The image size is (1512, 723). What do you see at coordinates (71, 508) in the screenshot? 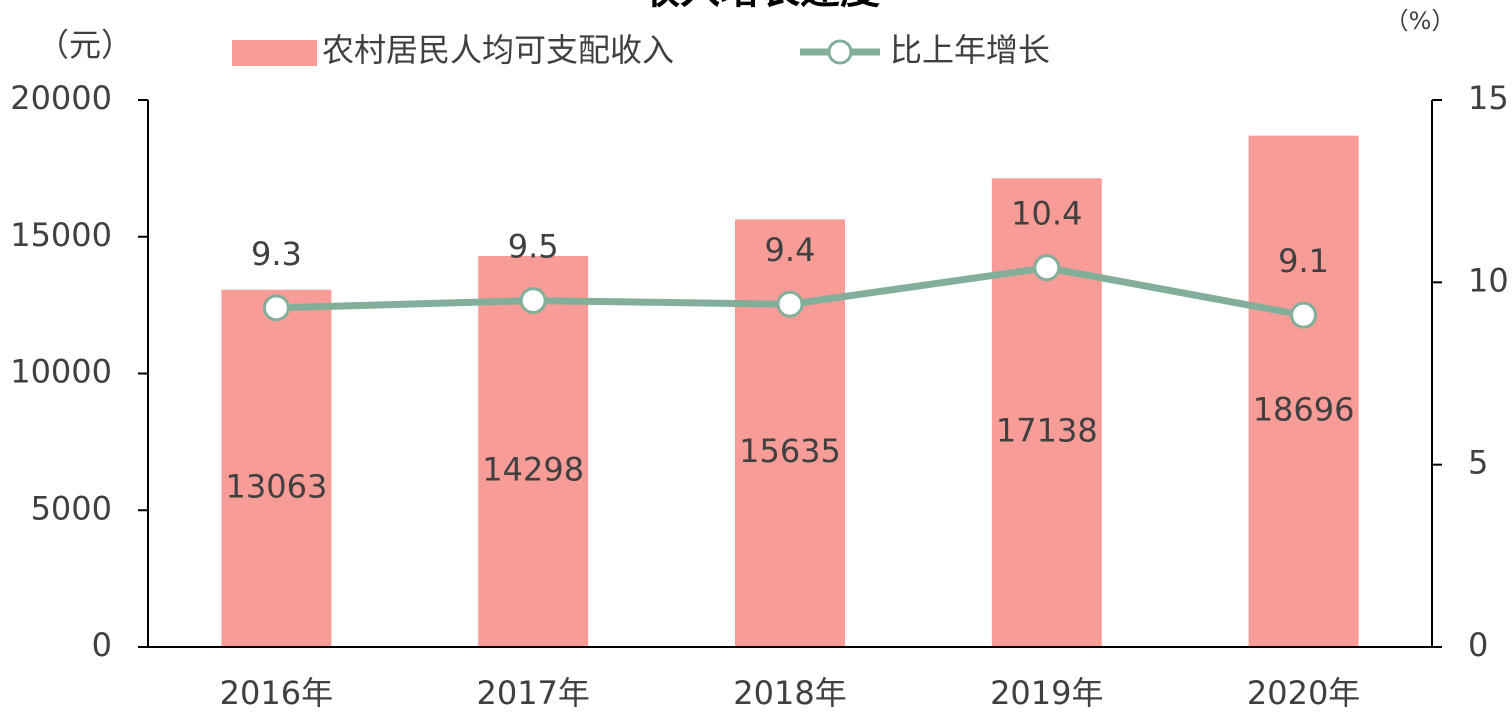
I see `y-tick-label: 5000` at bounding box center [71, 508].